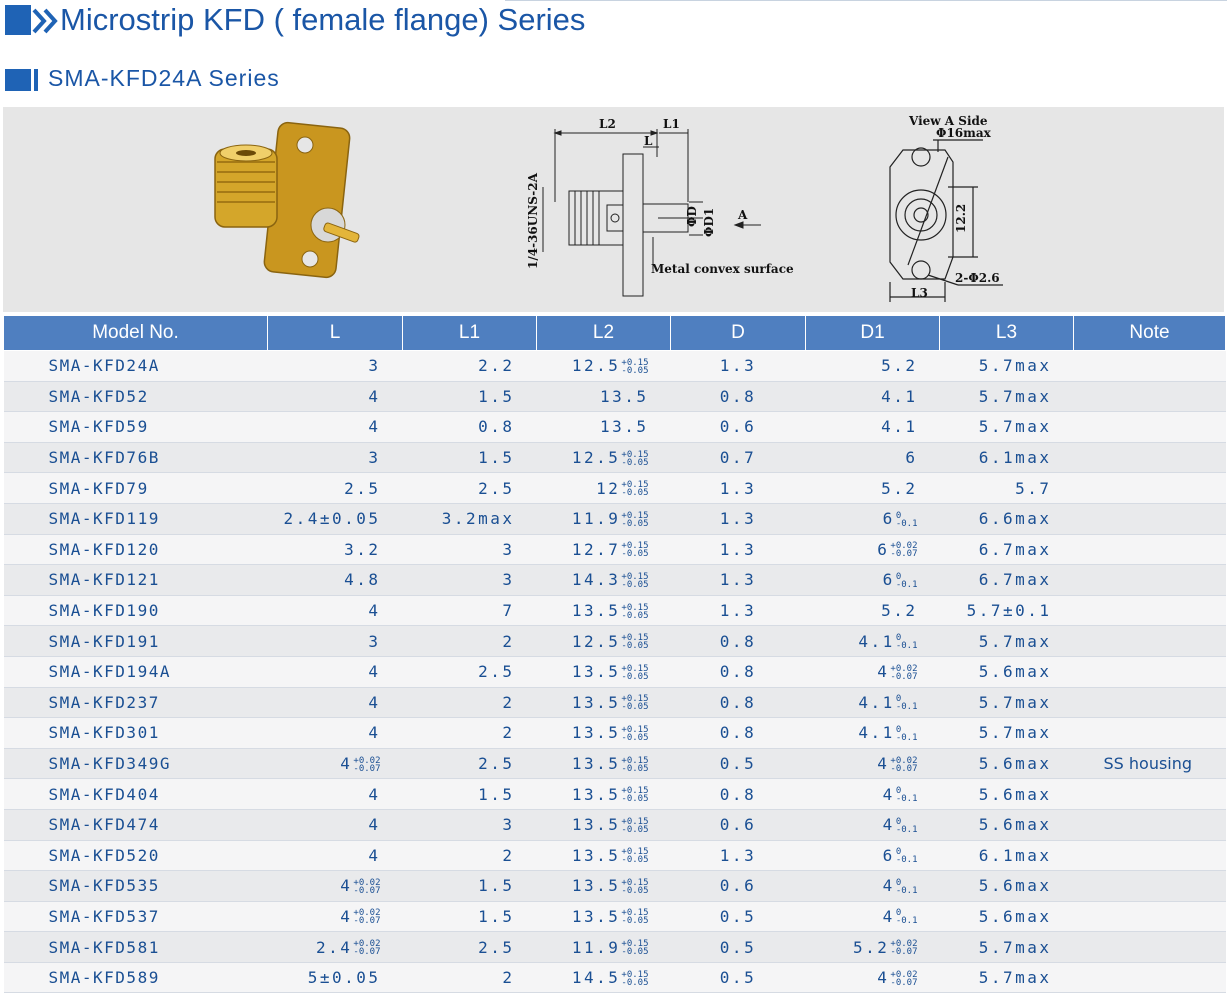  Describe the element at coordinates (738, 733) in the screenshot. I see `cell-value: 0.8` at that location.